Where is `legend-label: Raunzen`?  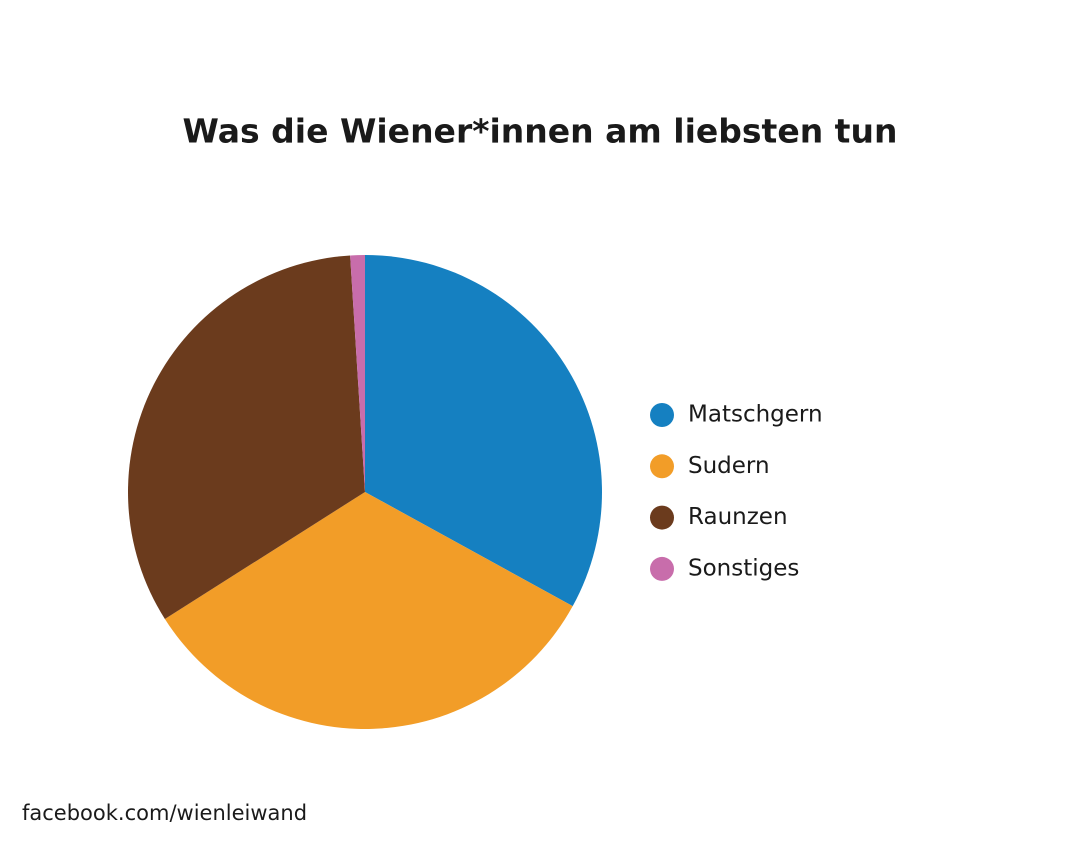 legend-label: Raunzen is located at coordinates (738, 517).